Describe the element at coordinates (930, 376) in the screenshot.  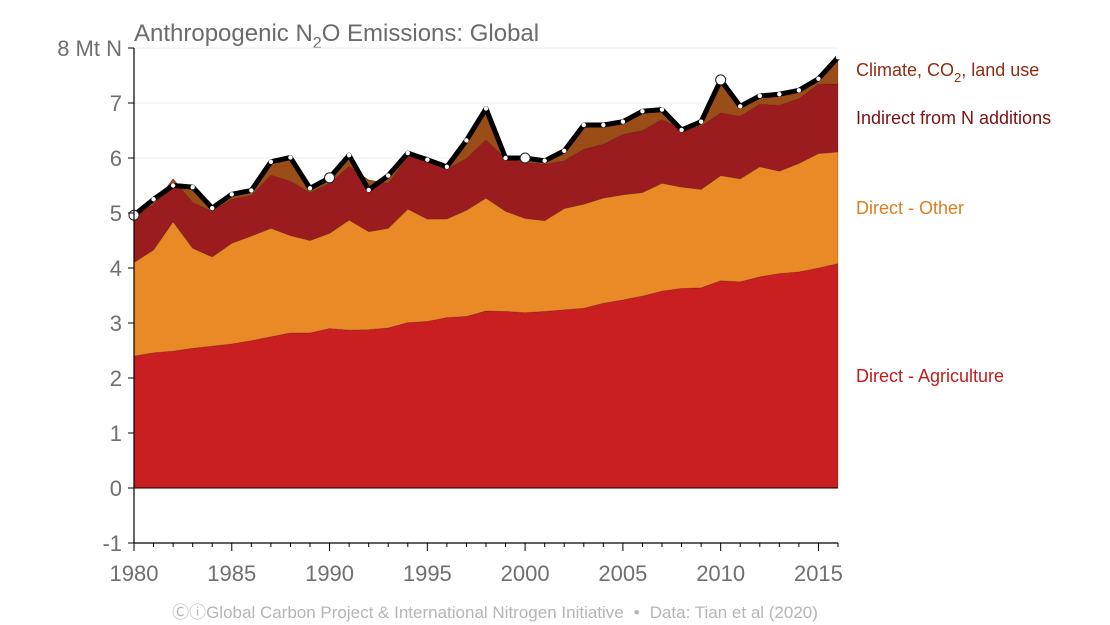
I see `legend-direct-agriculture: Direct - Agriculture` at that location.